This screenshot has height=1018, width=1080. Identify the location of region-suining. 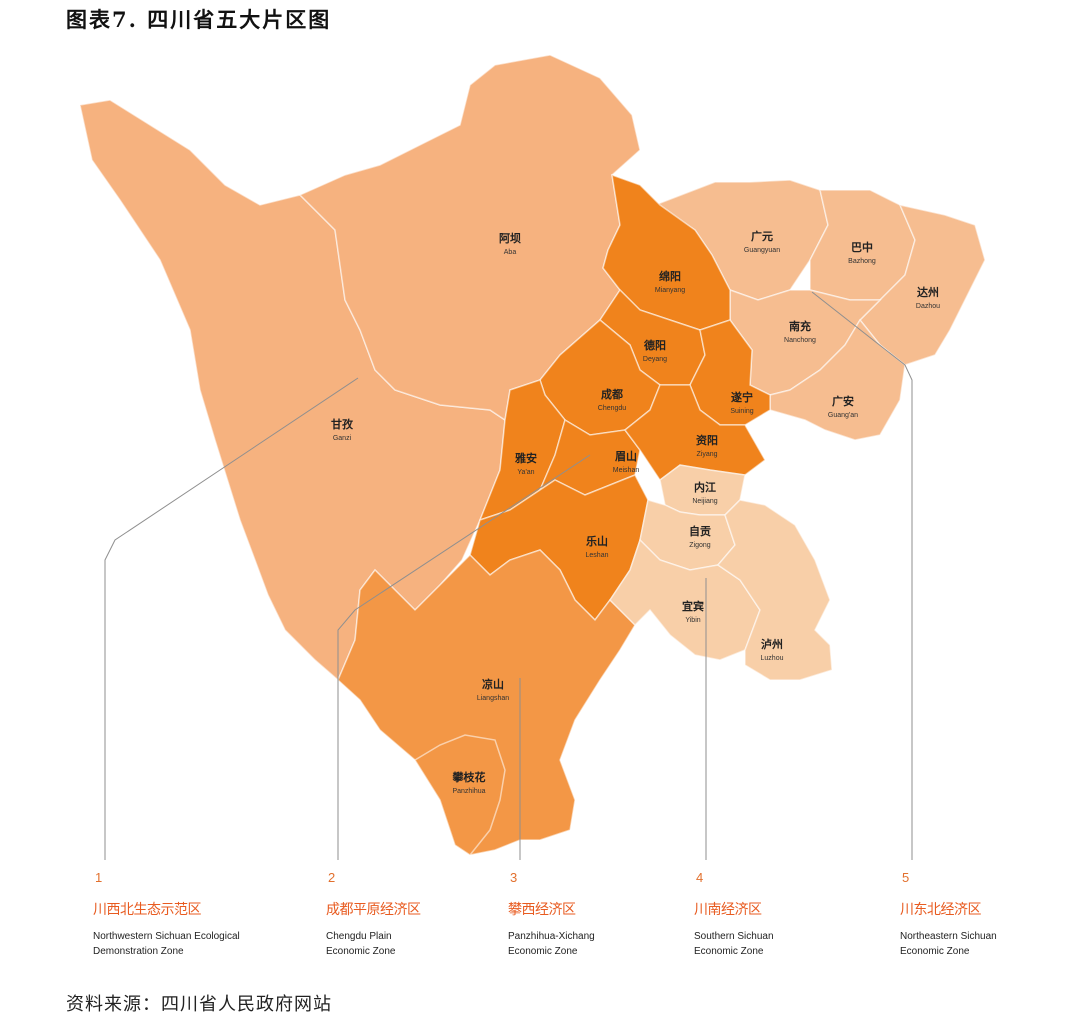
(730, 372).